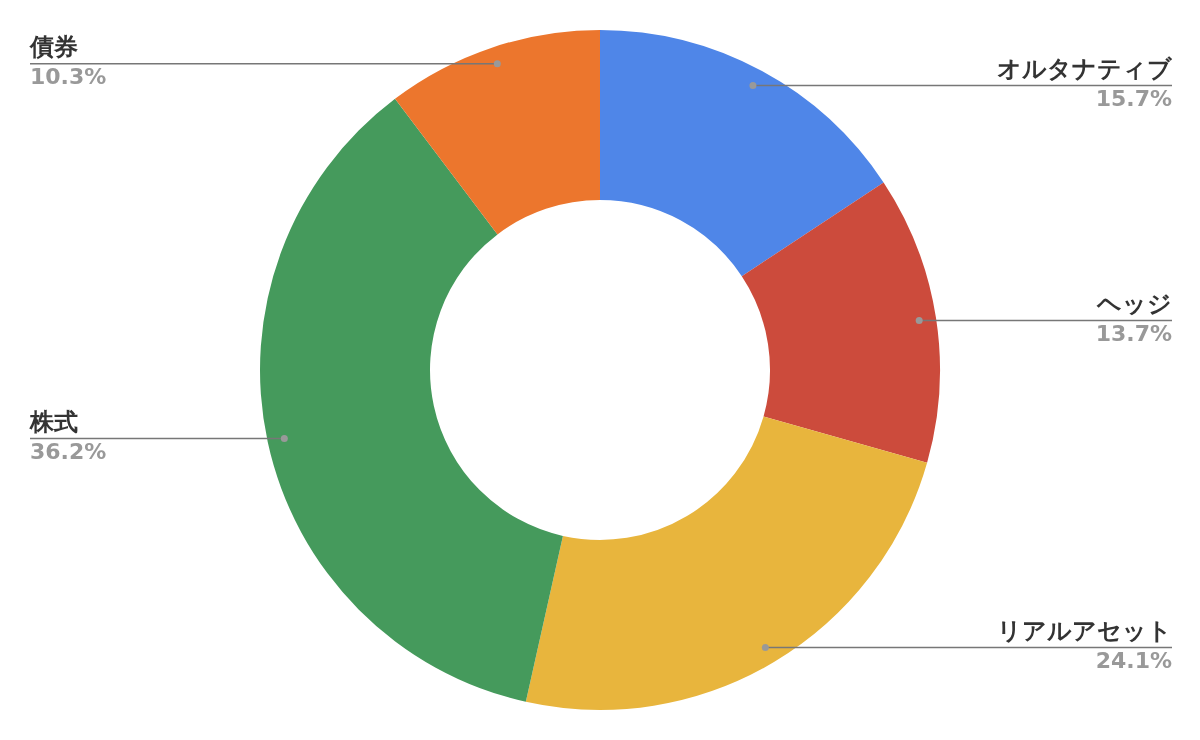 The image size is (1200, 740). I want to click on slice-label: オルタナティブ, so click(1085, 68).